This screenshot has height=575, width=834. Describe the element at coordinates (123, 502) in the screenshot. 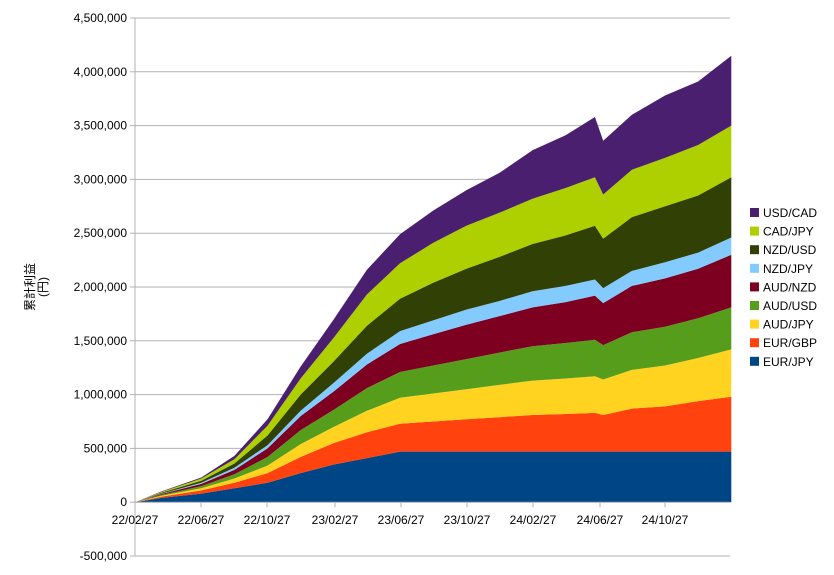

I see `y-tick-label: 0` at that location.